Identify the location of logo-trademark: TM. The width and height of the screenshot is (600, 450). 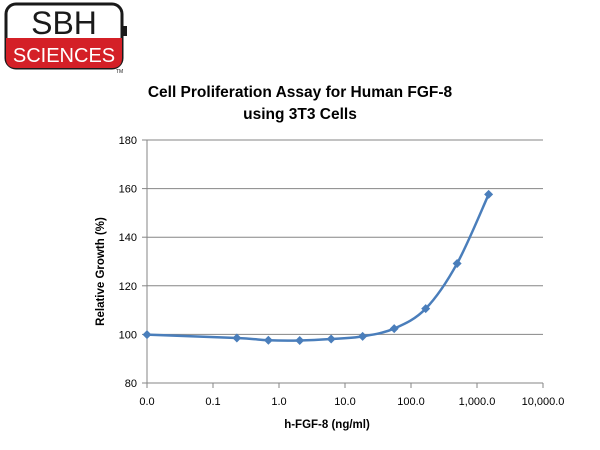
(119, 71).